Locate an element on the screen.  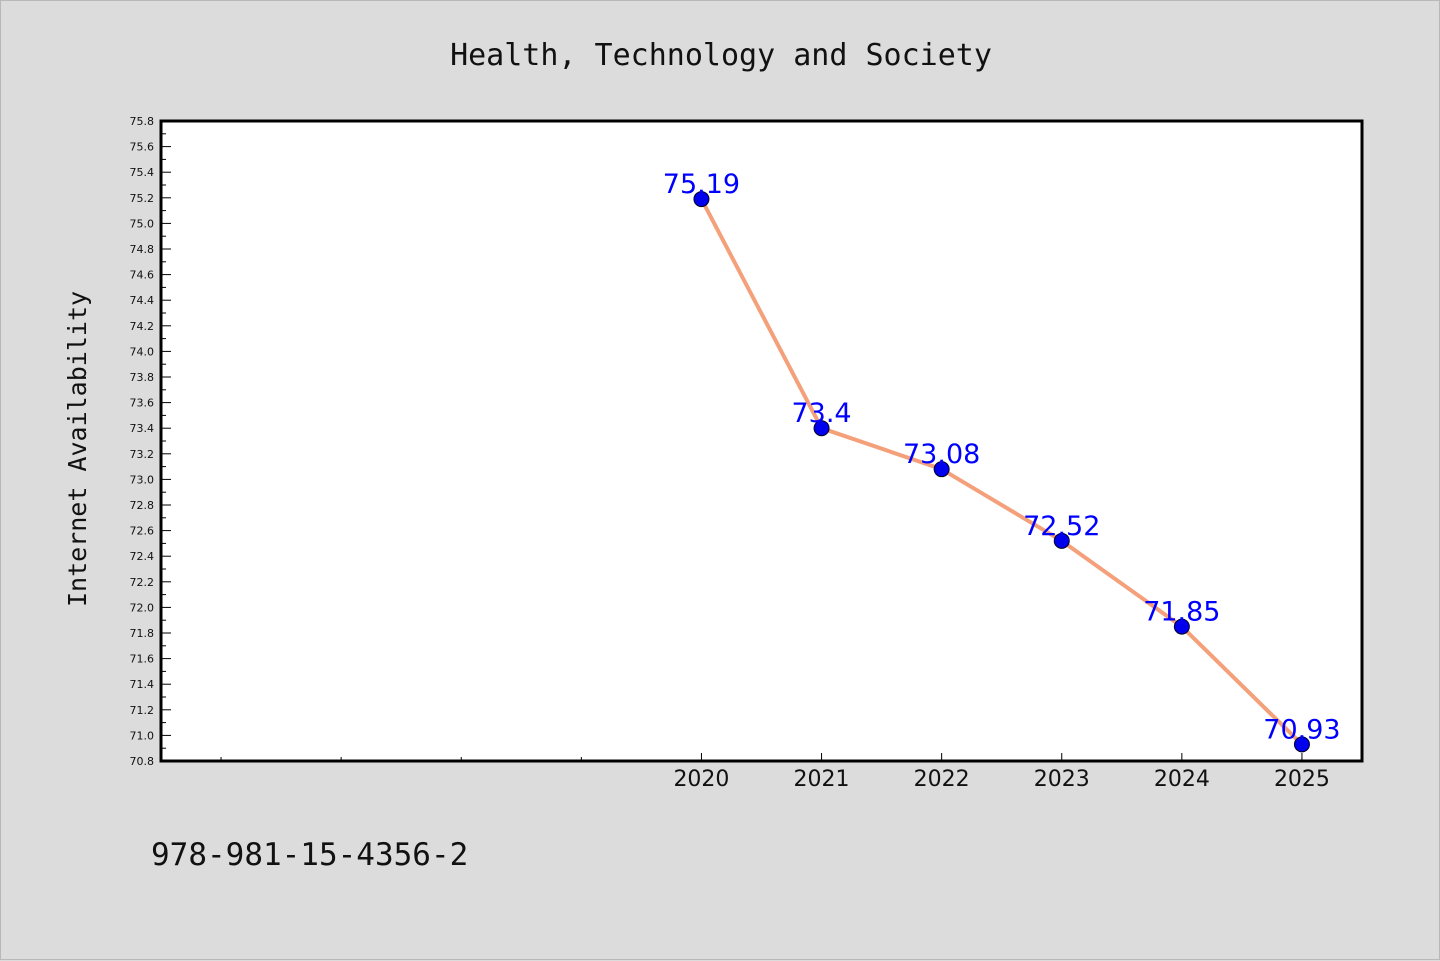
y-tick-label: 70.8 is located at coordinates (142, 761).